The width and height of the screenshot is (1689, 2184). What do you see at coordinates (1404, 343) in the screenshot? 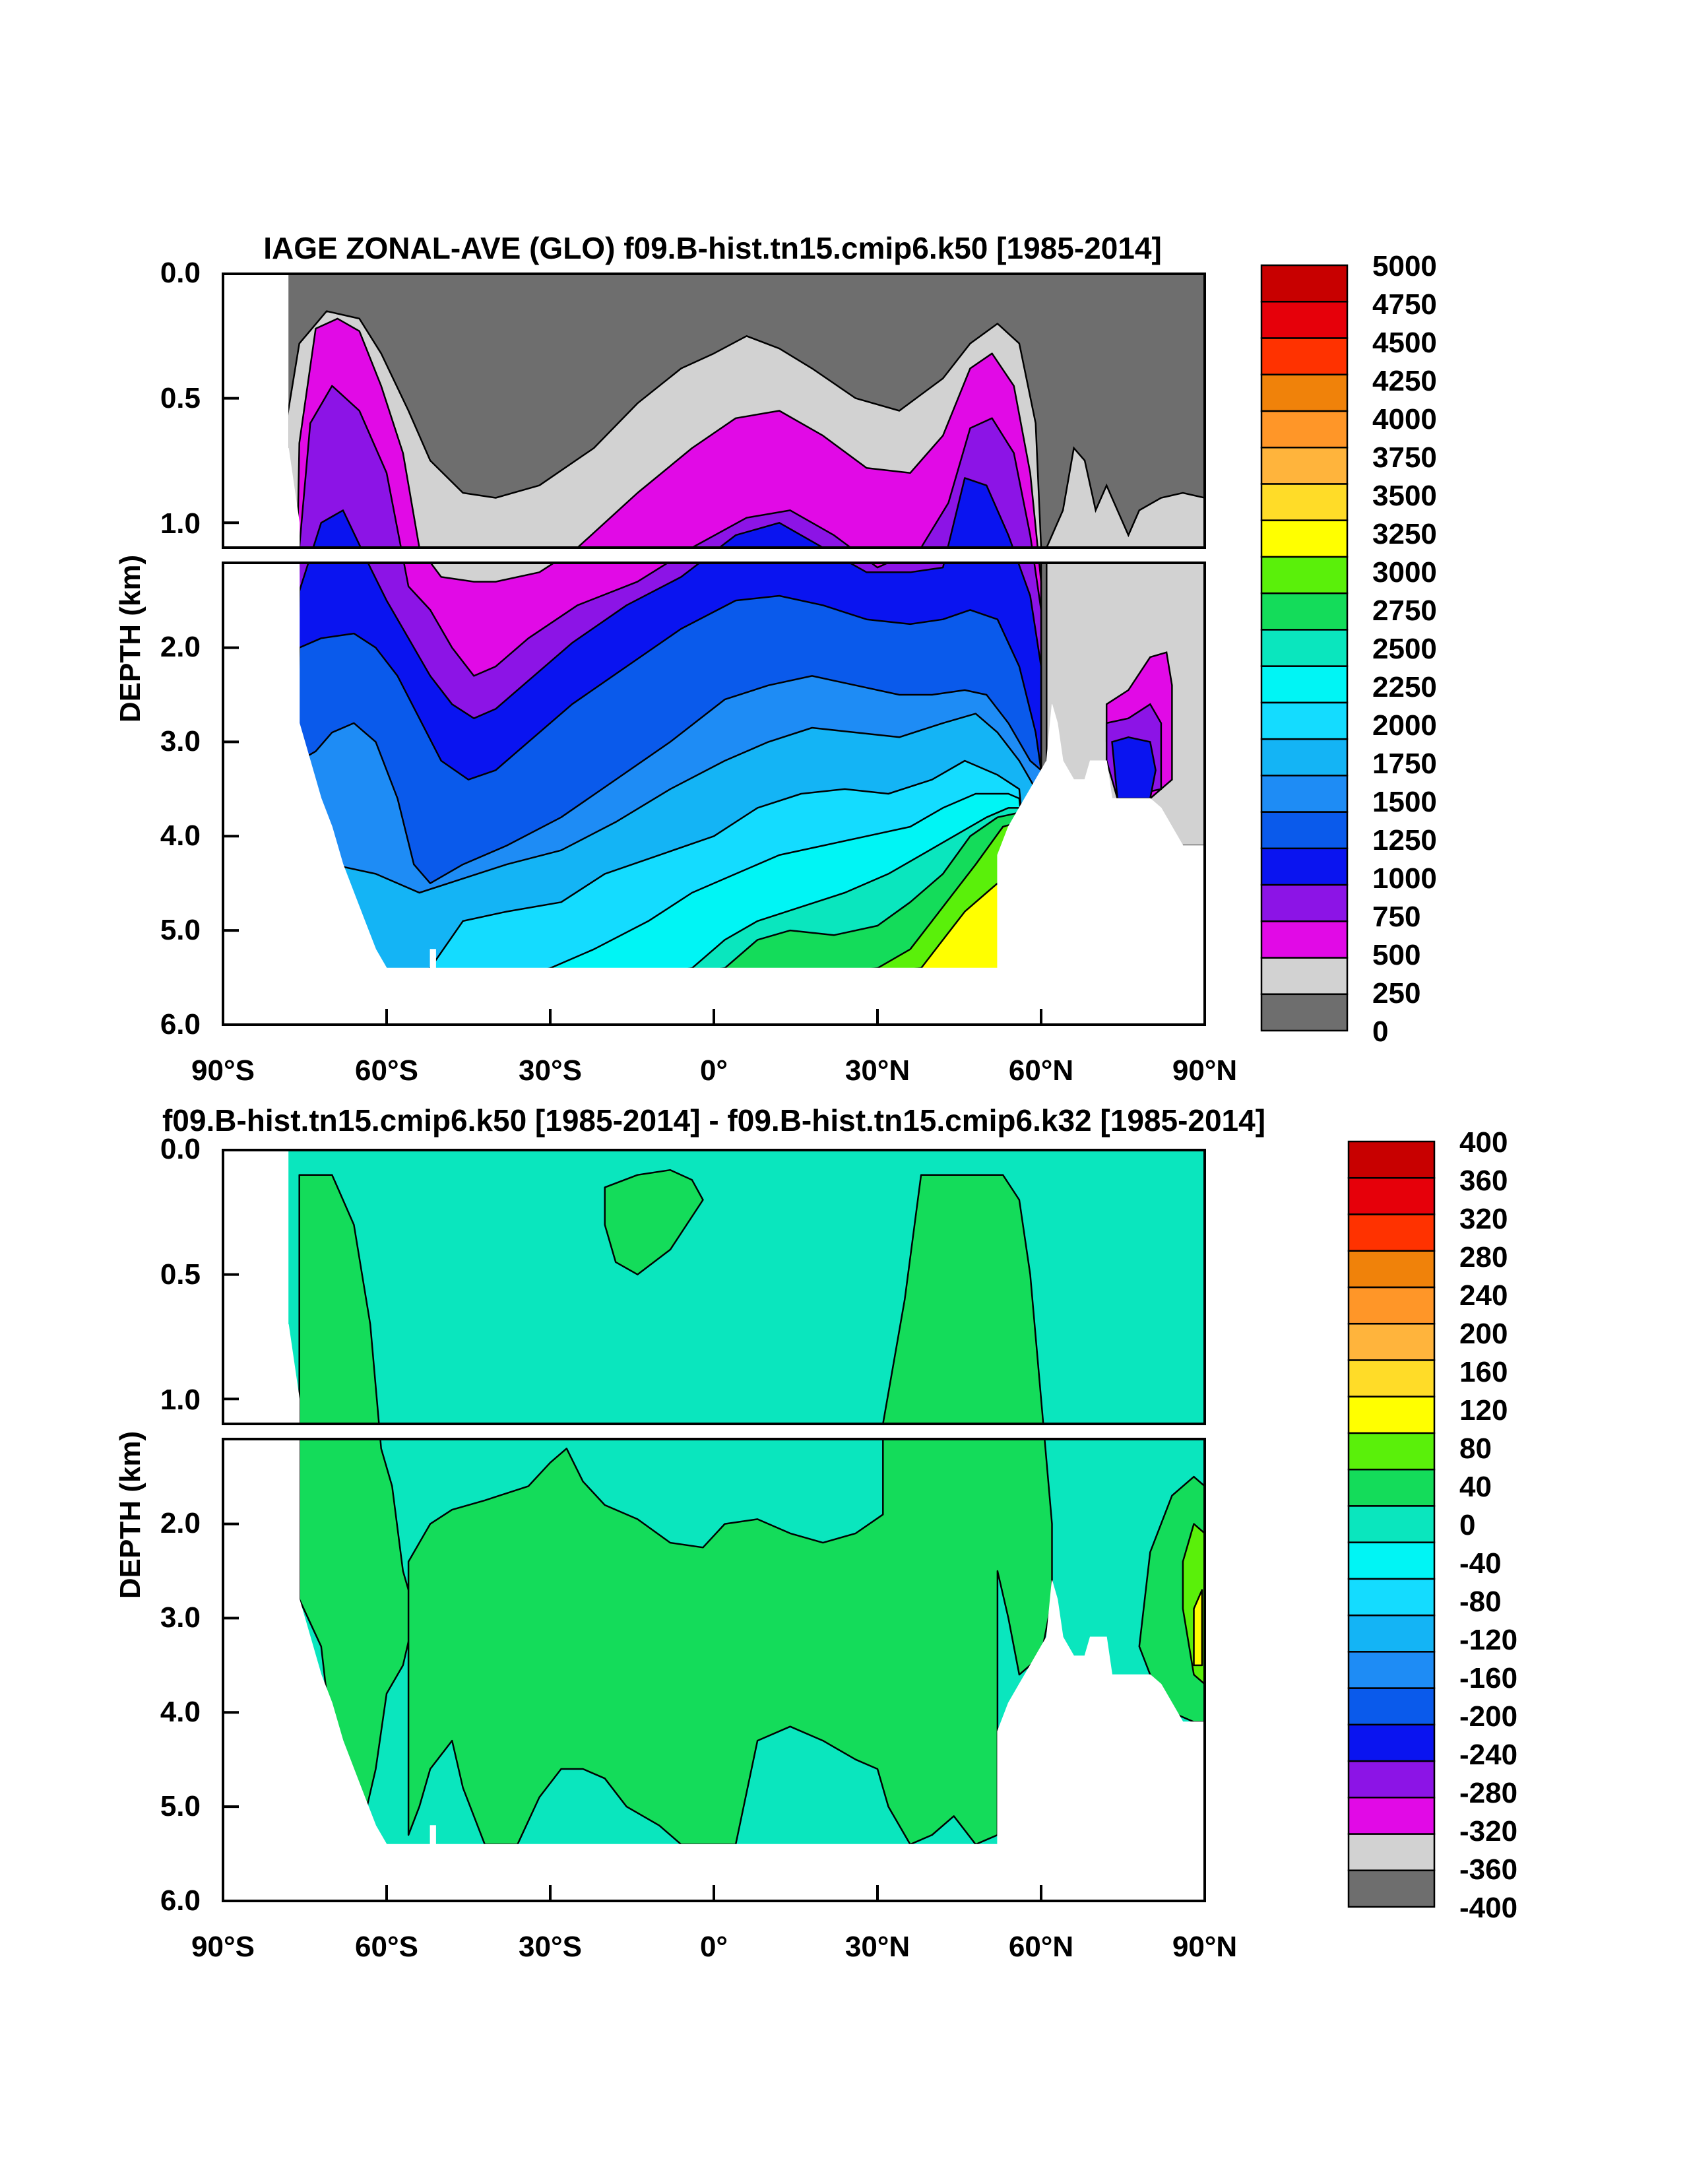
I see `chart-1-cb-label-18: 4500` at bounding box center [1404, 343].